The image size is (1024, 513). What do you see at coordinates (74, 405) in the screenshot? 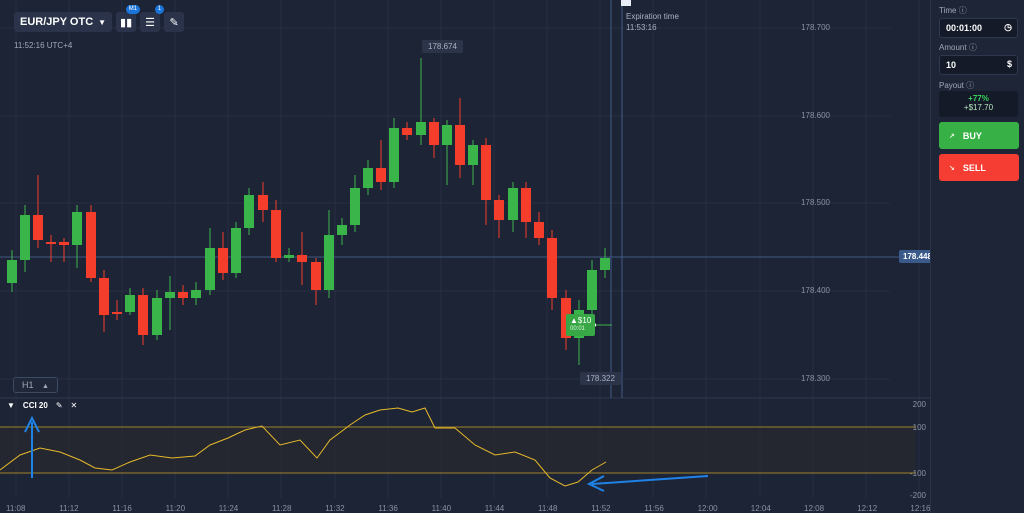
I see `close-icon: ✕` at bounding box center [74, 405].